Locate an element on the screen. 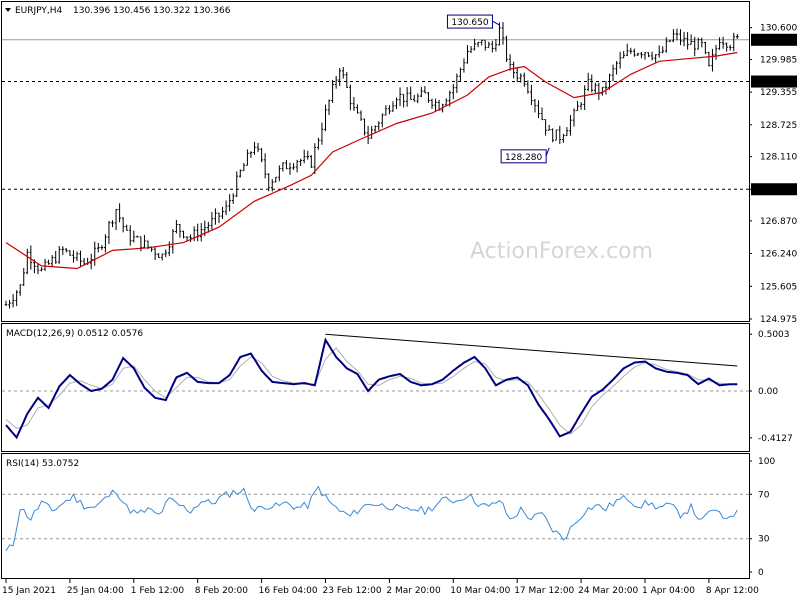 The height and width of the screenshot is (600, 800). price-annotation-box is located at coordinates (523, 156).